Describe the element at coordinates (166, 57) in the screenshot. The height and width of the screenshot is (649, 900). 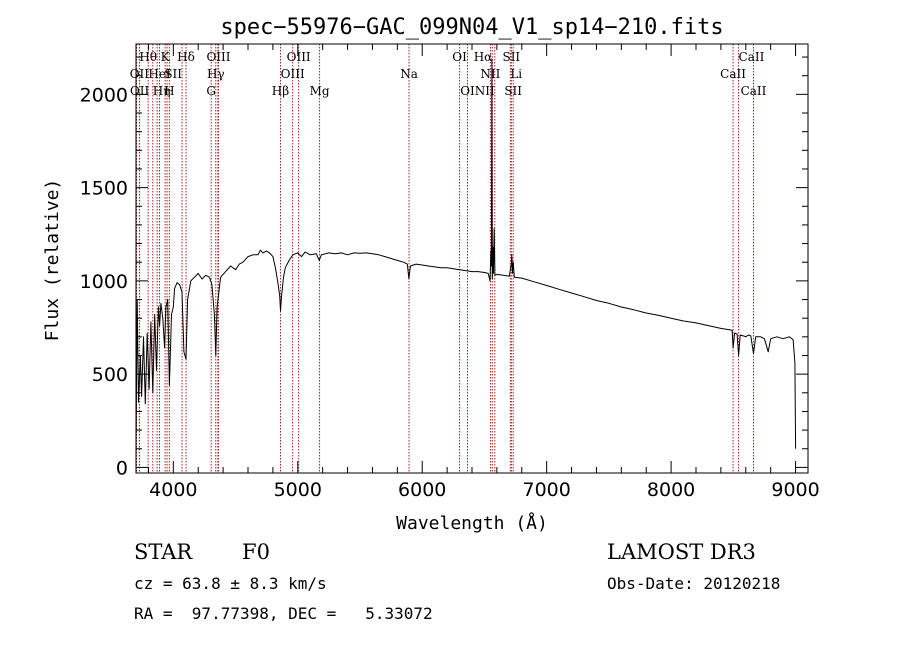
I see `line-label: K` at that location.